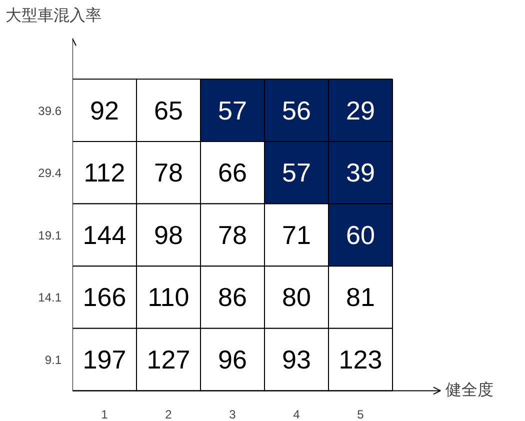  Describe the element at coordinates (104, 297) in the screenshot. I see `data-label: 166` at that location.